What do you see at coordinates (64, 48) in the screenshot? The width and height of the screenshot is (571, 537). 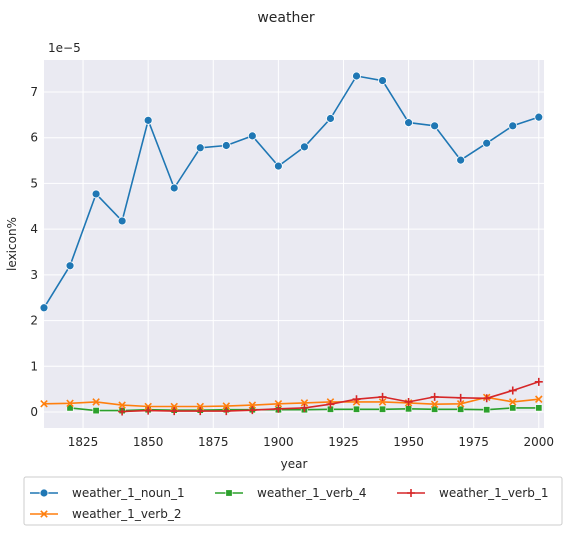 I see `y-offset-label: 1e−5` at bounding box center [64, 48].